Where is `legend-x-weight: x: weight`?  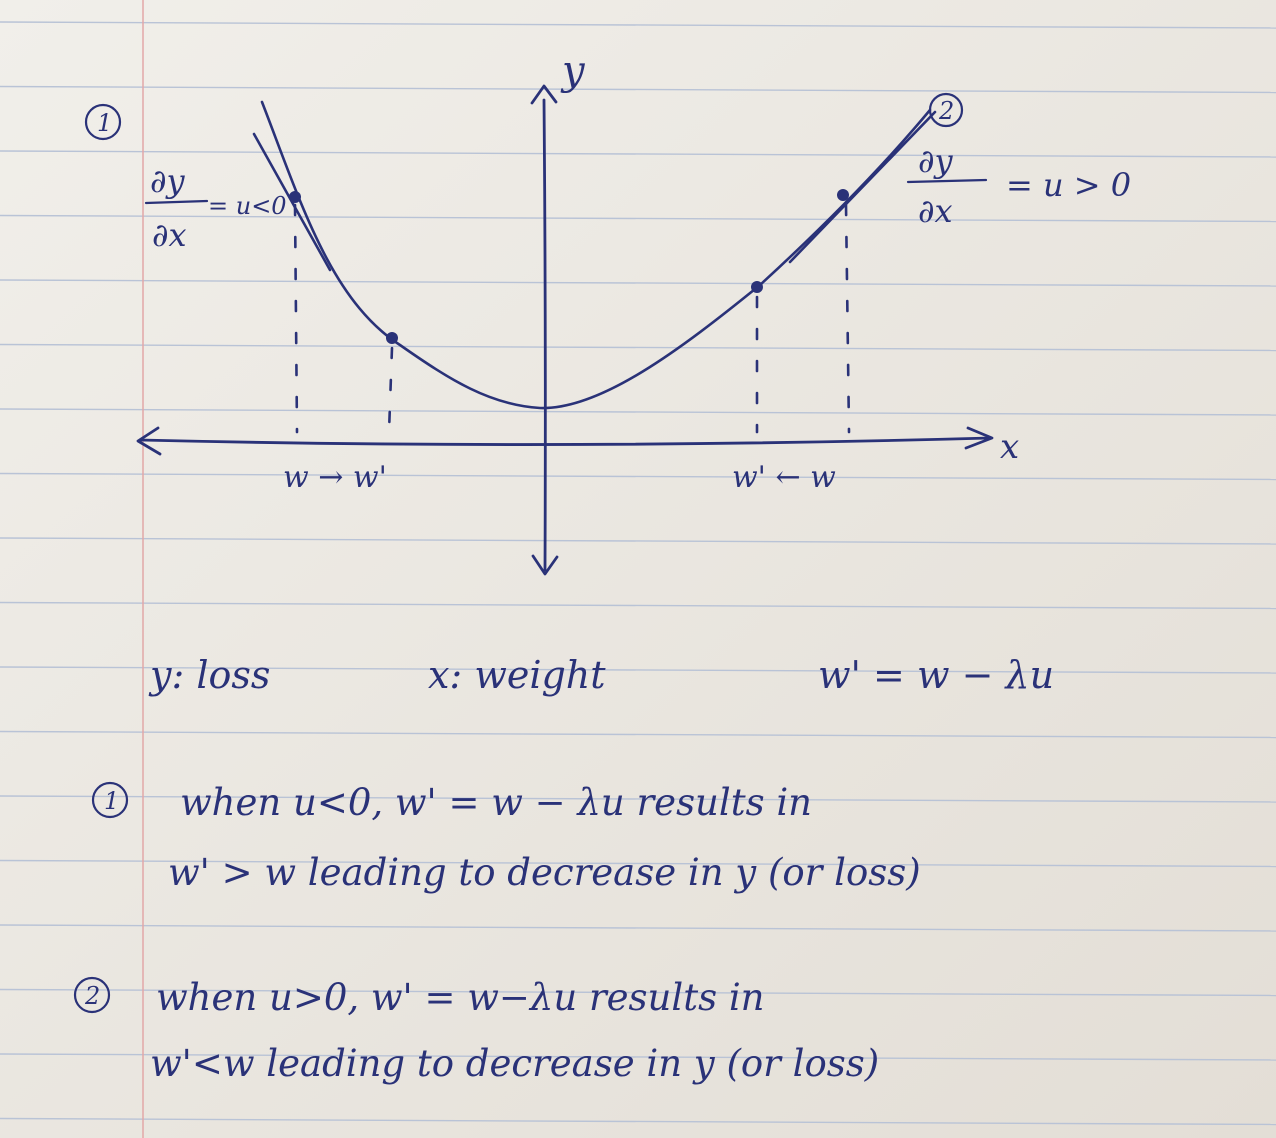 legend-x-weight: x: weight is located at coordinates (517, 675).